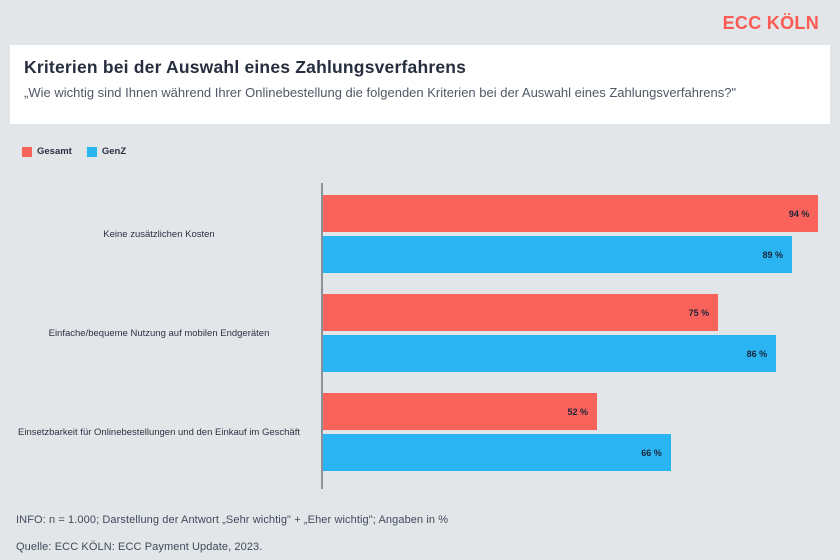  I want to click on bar-gesamt-0: 94 %, so click(571, 213).